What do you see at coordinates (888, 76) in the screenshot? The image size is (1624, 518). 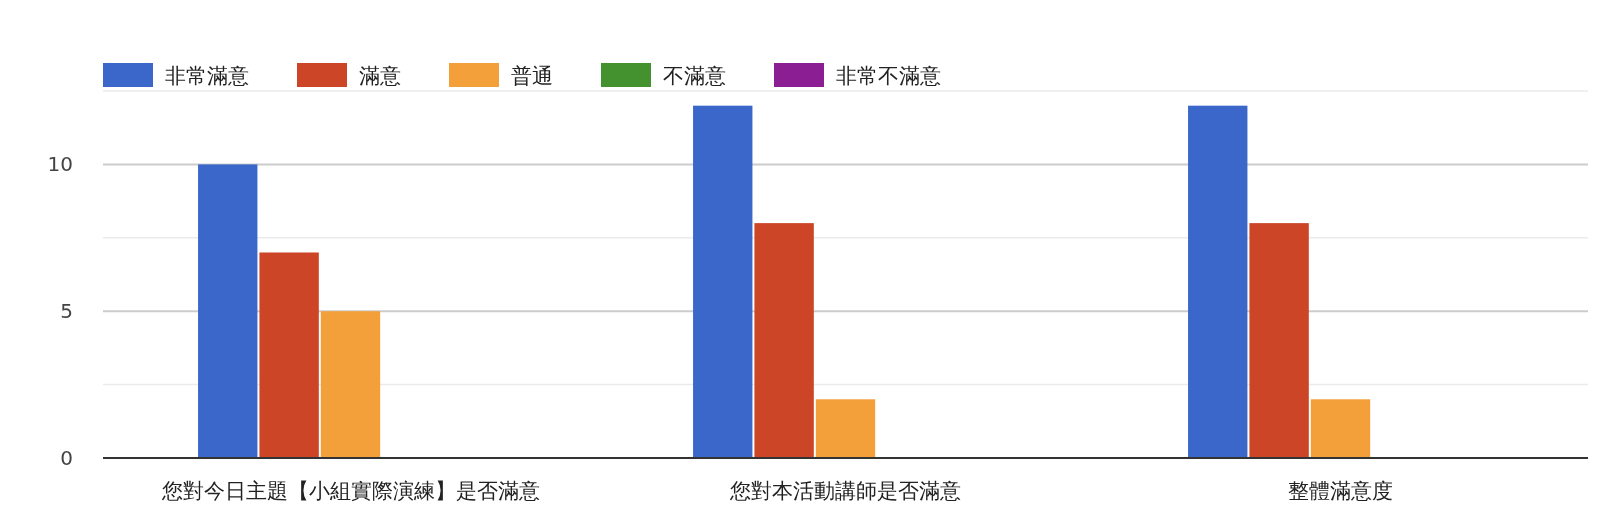 I see `legend-label: 非常不滿意` at bounding box center [888, 76].